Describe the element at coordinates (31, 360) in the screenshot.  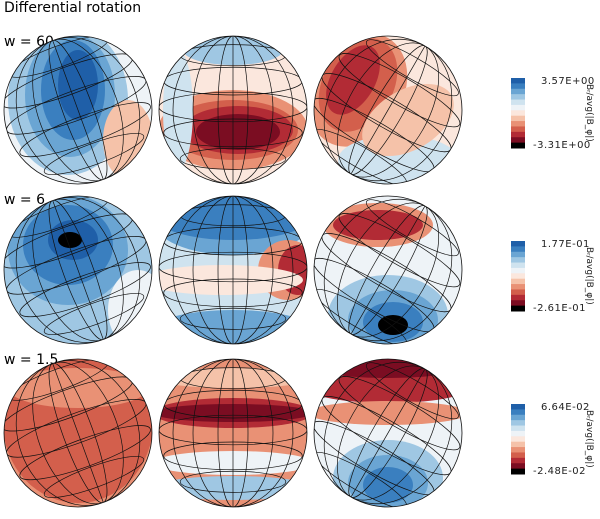
I see `row-label-w1.5: w = 1.5` at that location.